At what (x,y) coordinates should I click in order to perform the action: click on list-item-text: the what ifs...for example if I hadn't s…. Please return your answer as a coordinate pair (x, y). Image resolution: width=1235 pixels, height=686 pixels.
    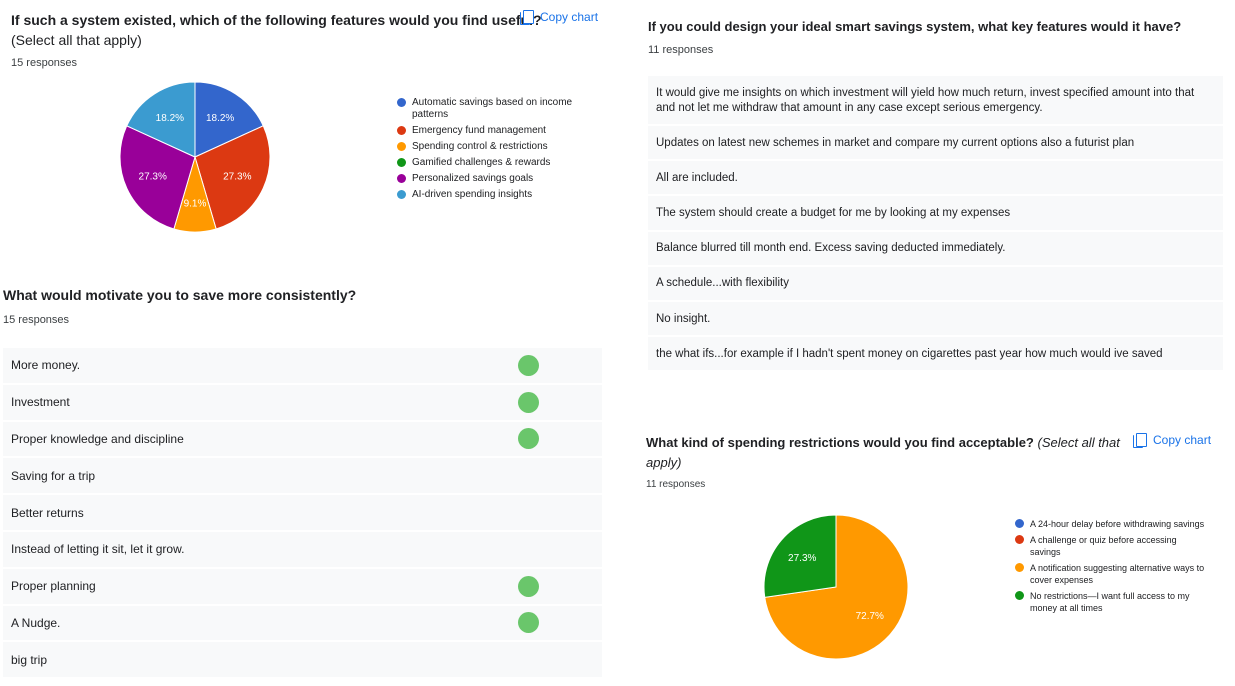
    Looking at the image, I should click on (909, 353).